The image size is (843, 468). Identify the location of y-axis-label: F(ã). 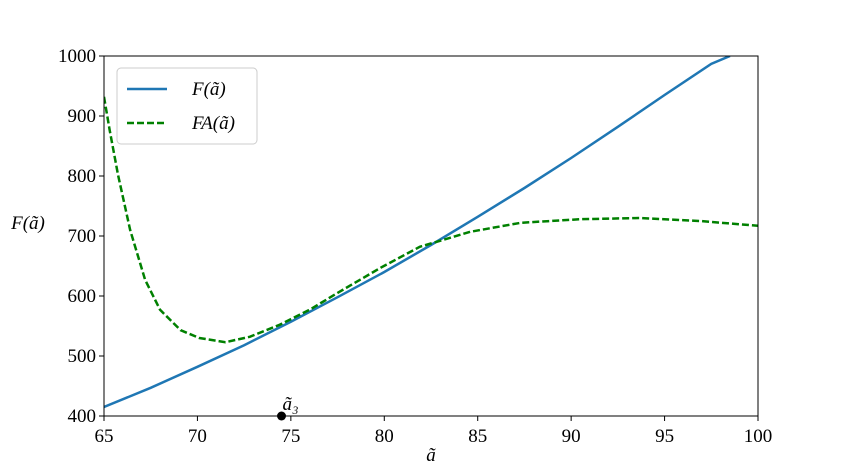
(27, 223).